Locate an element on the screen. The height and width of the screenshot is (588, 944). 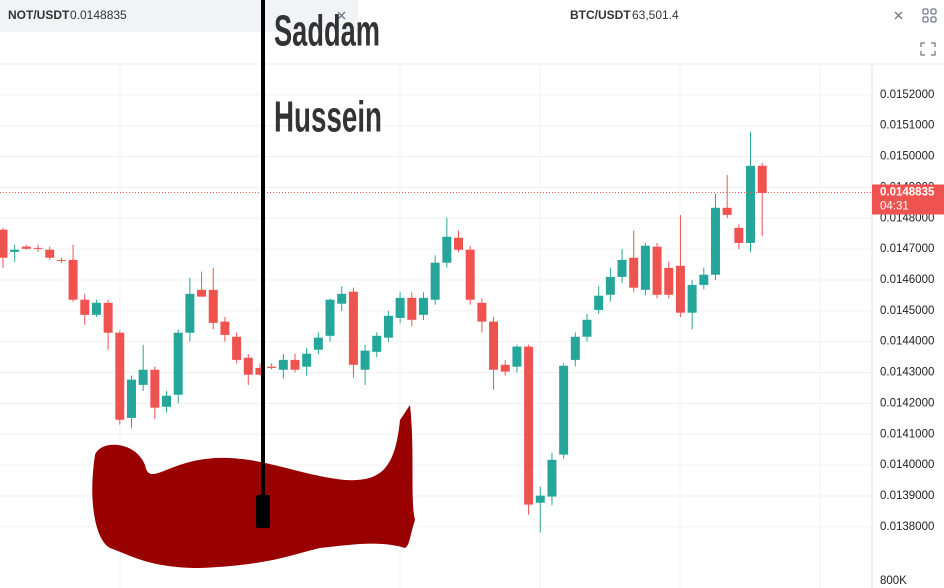
y-tick-label: 0.0147000 is located at coordinates (907, 249).